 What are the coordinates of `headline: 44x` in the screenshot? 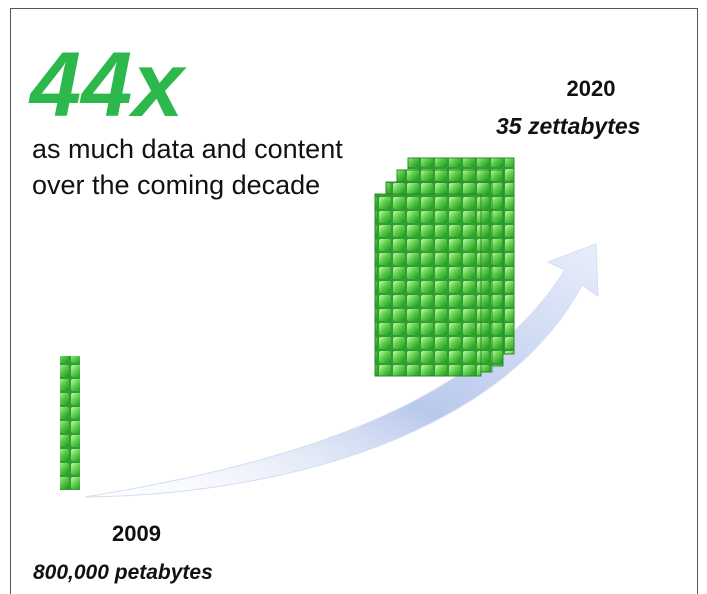 It's located at (107, 85).